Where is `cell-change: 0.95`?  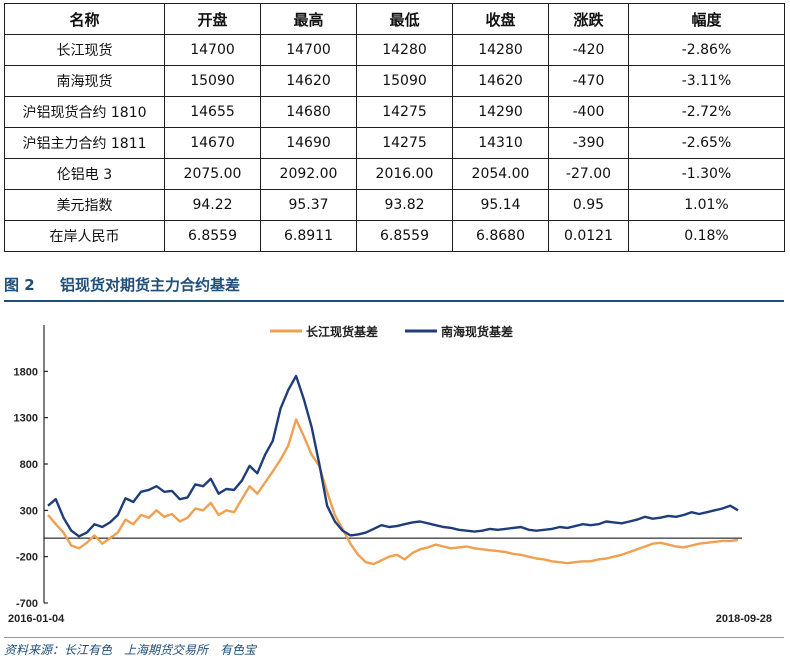 cell-change: 0.95 is located at coordinates (588, 205).